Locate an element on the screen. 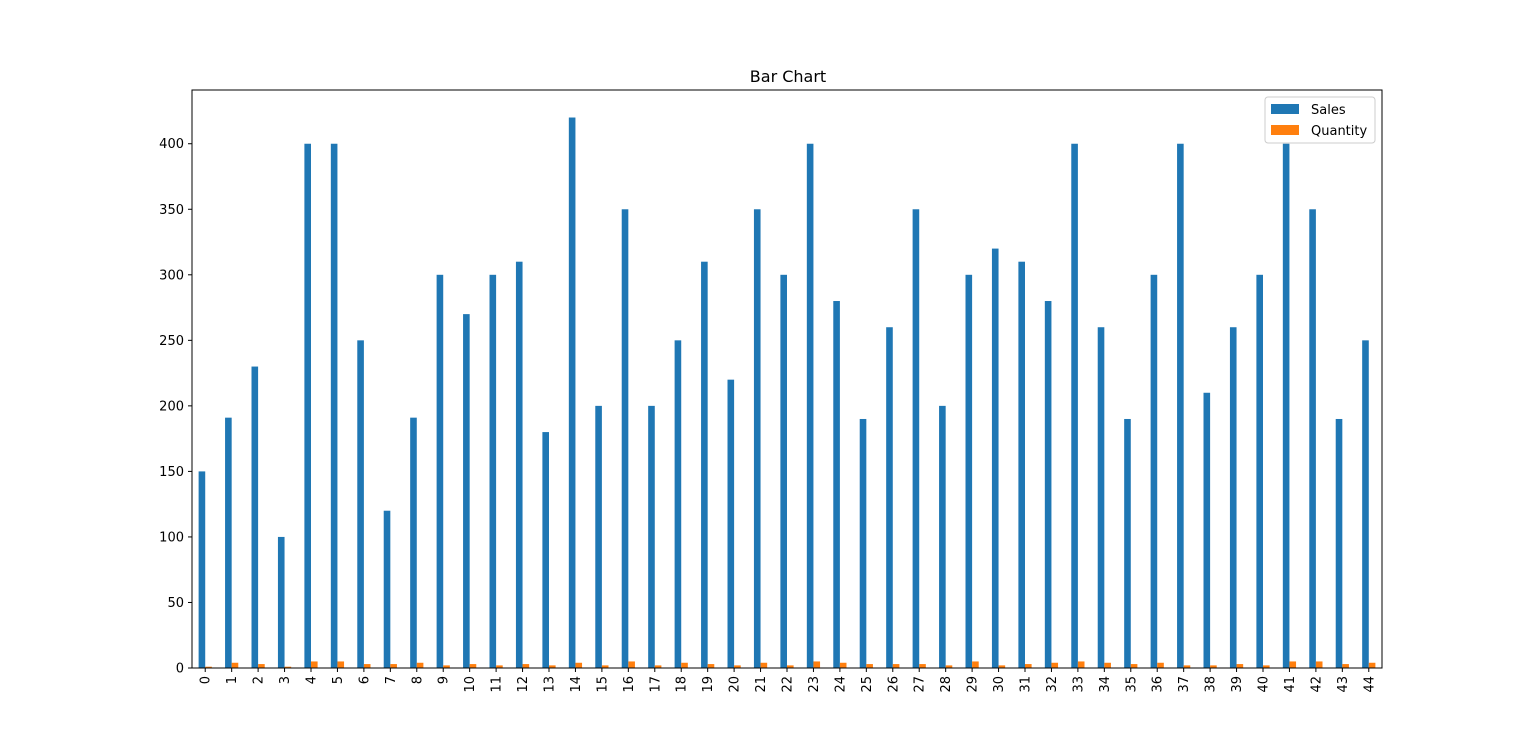 This screenshot has width=1536, height=751. x-tick-label: 13 is located at coordinates (550, 684).